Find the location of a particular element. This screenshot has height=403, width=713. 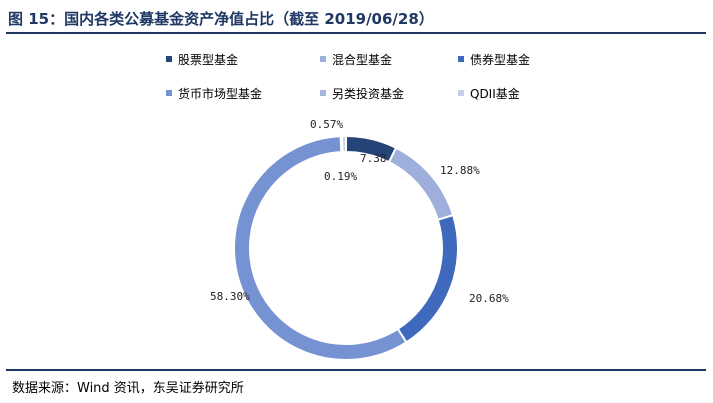

legend-item-qdii: QDII基金 is located at coordinates (489, 93).